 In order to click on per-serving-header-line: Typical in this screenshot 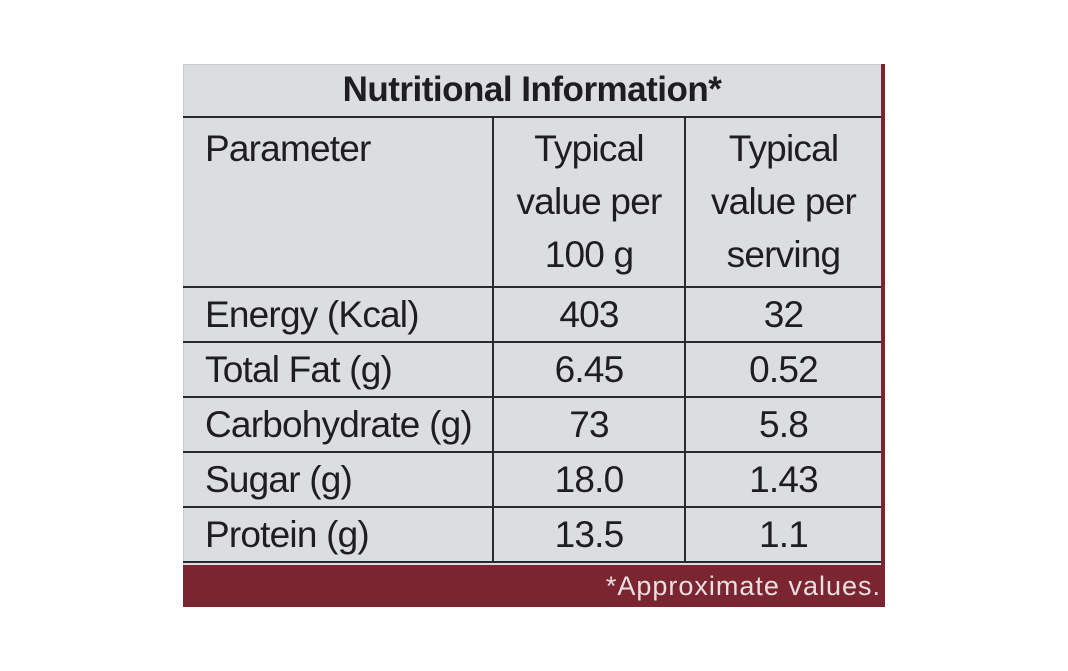, I will do `click(783, 148)`.